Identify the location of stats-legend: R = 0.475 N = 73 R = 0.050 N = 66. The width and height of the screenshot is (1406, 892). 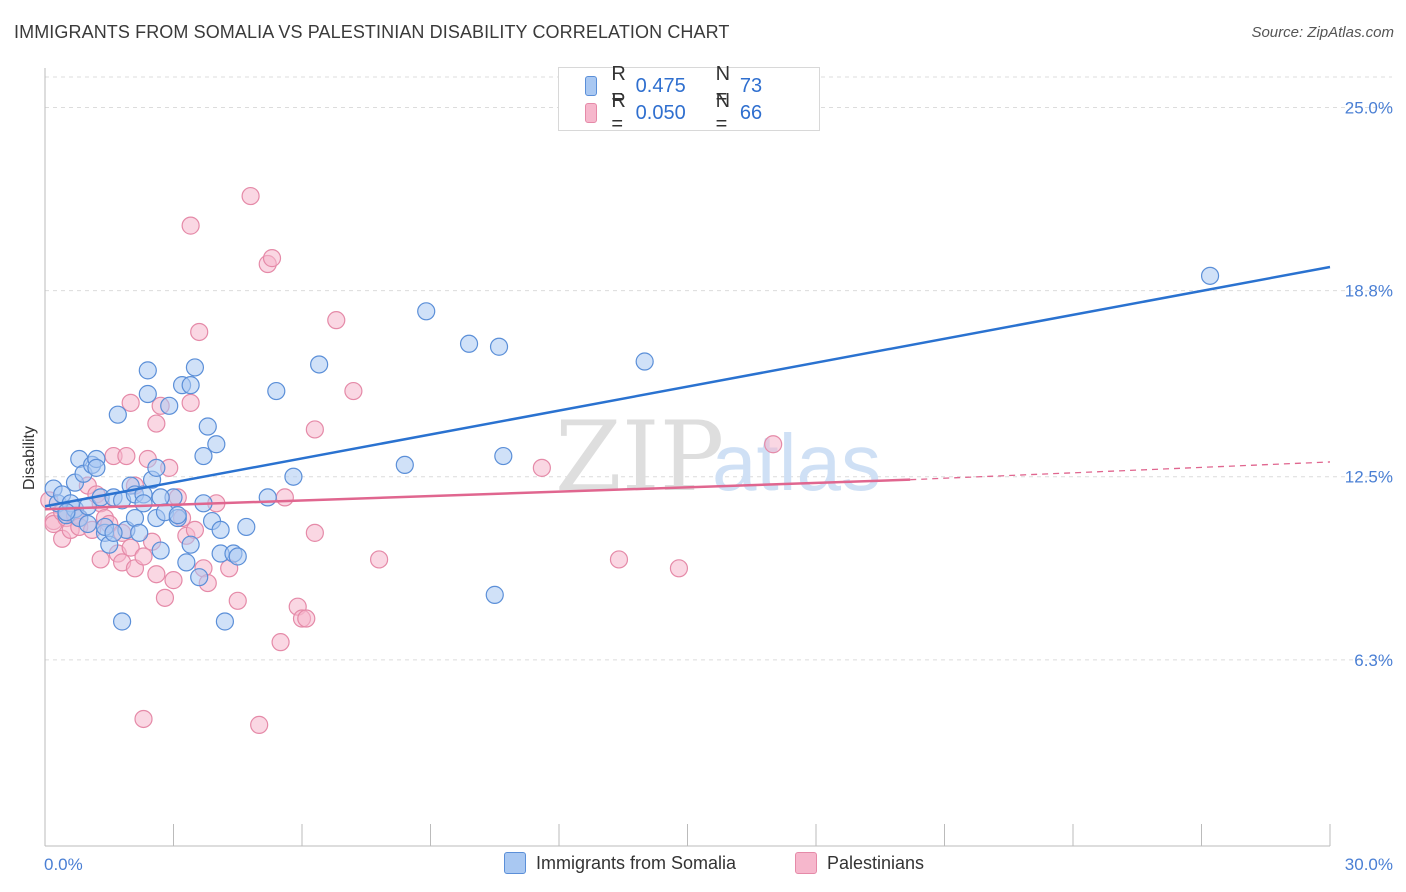
(689, 99).